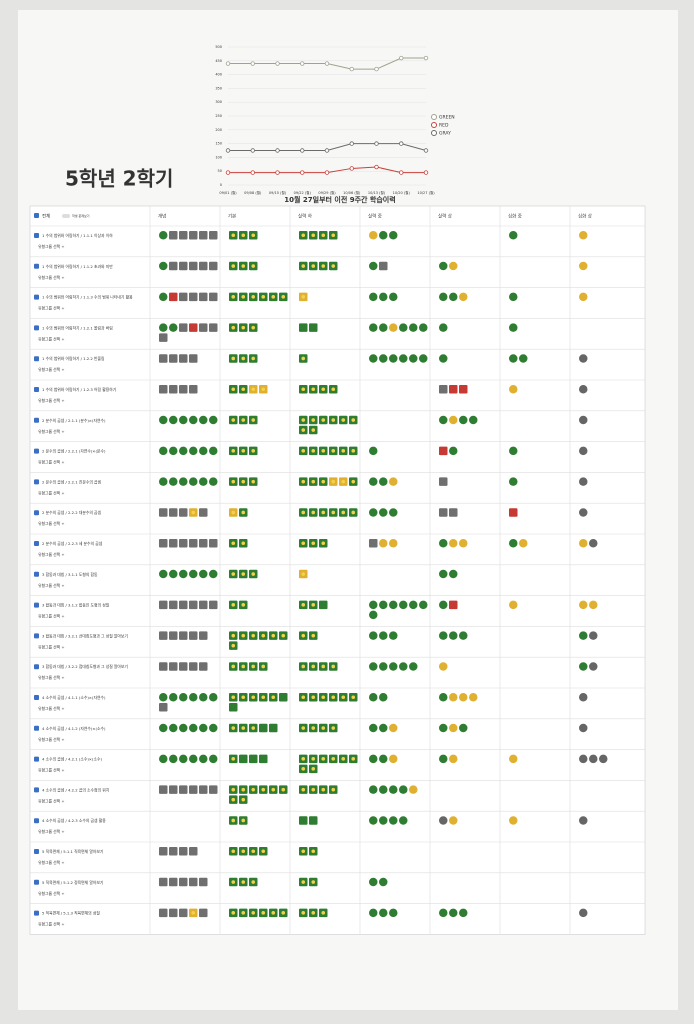 The image size is (694, 1024). I want to click on row-label: 5 직육면체 / 5.1.3 직육면체의 성질, so click(71, 913).